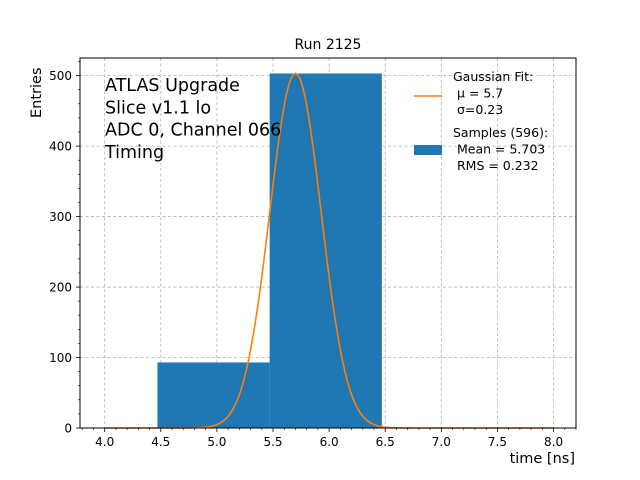 The width and height of the screenshot is (640, 480). Describe the element at coordinates (496, 165) in the screenshot. I see `legend-samples-label: RMS = 0.232` at that location.